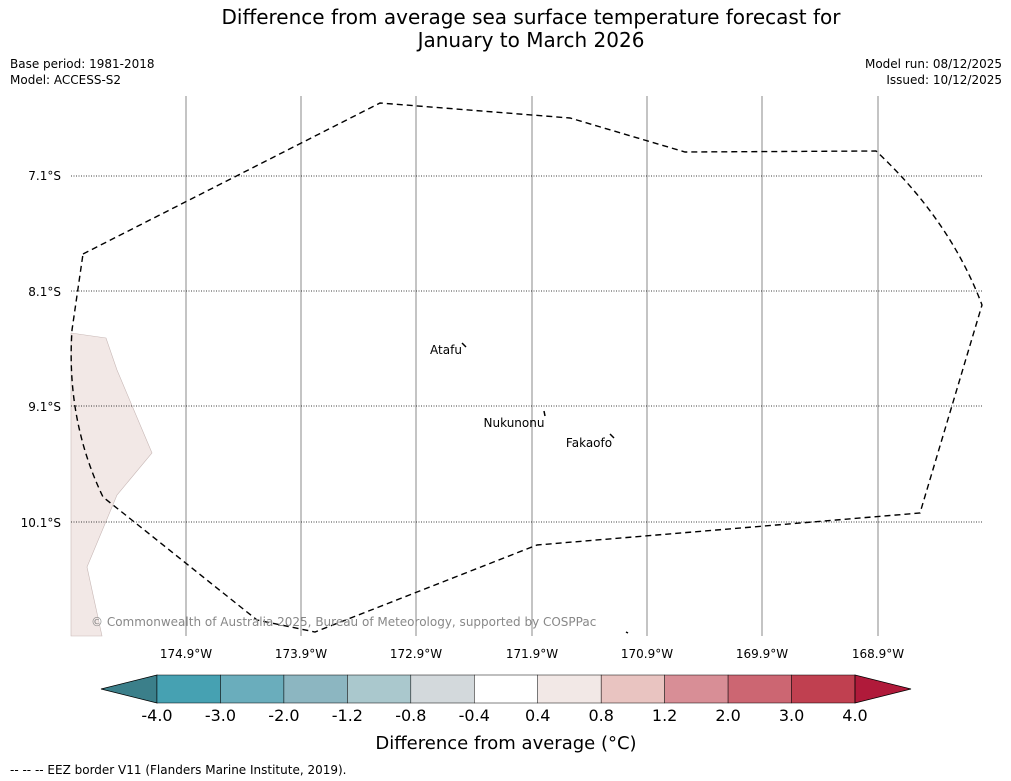 This screenshot has width=1011, height=781. I want to click on fakaofo-atoll-outline, so click(612, 436).